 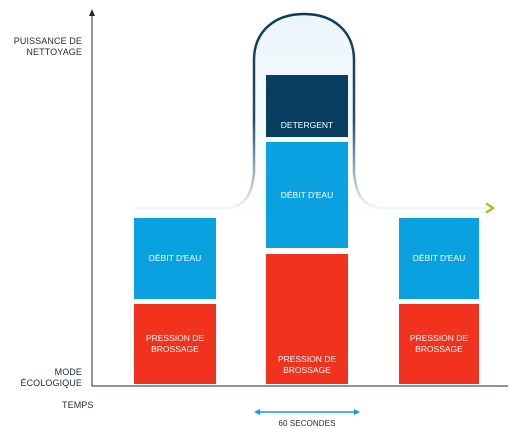 I want to click on col2-water-flow-label: DÉBIT D'EAU, so click(x=307, y=194).